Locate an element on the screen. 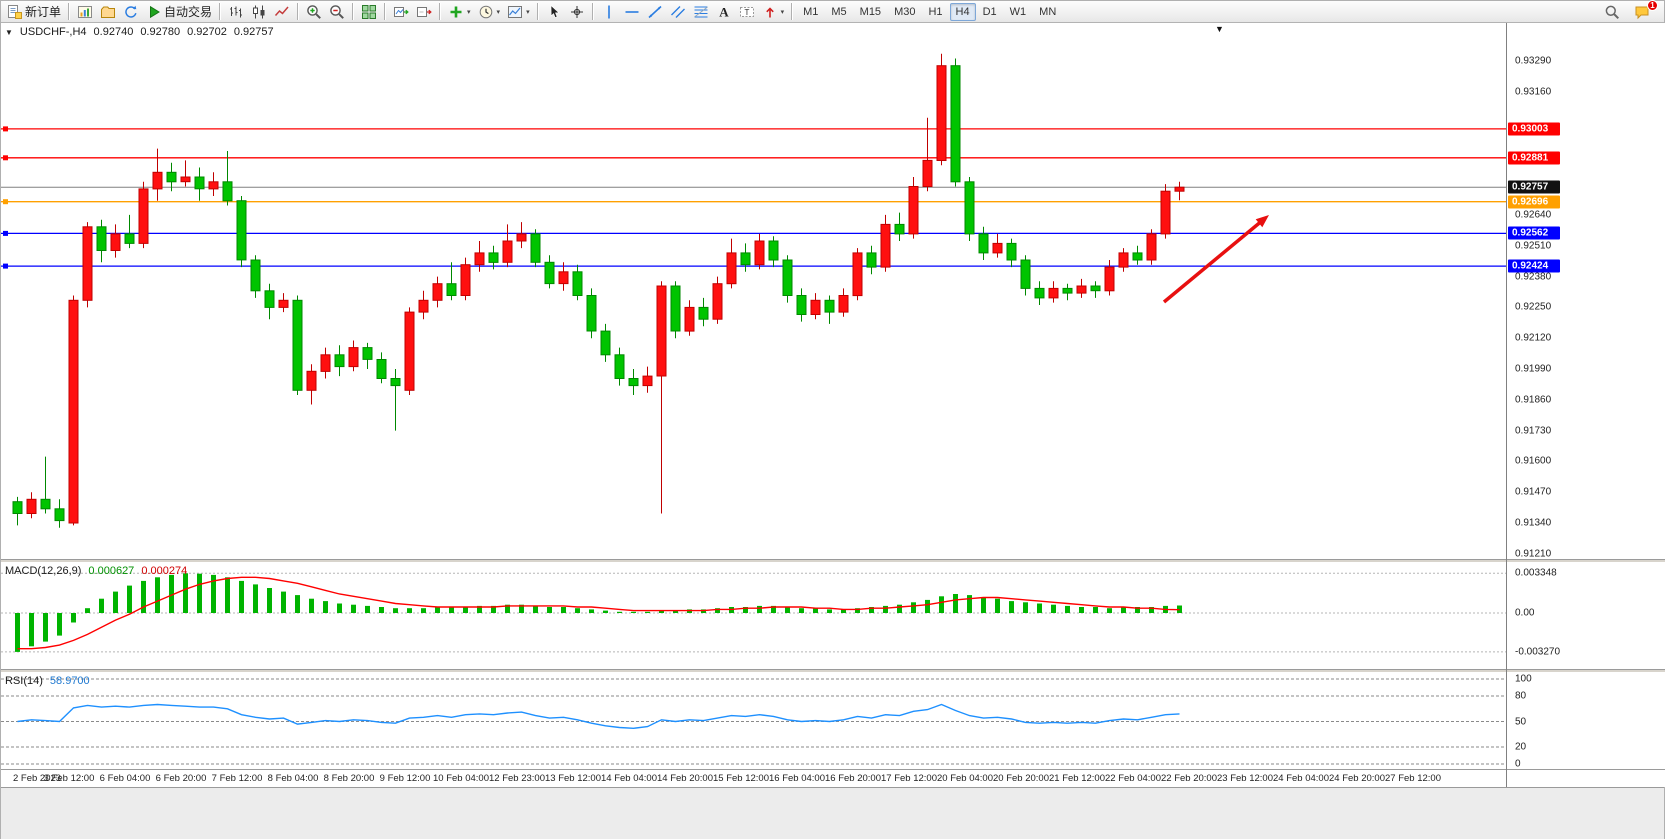  support-line-1-handle is located at coordinates (5, 233).